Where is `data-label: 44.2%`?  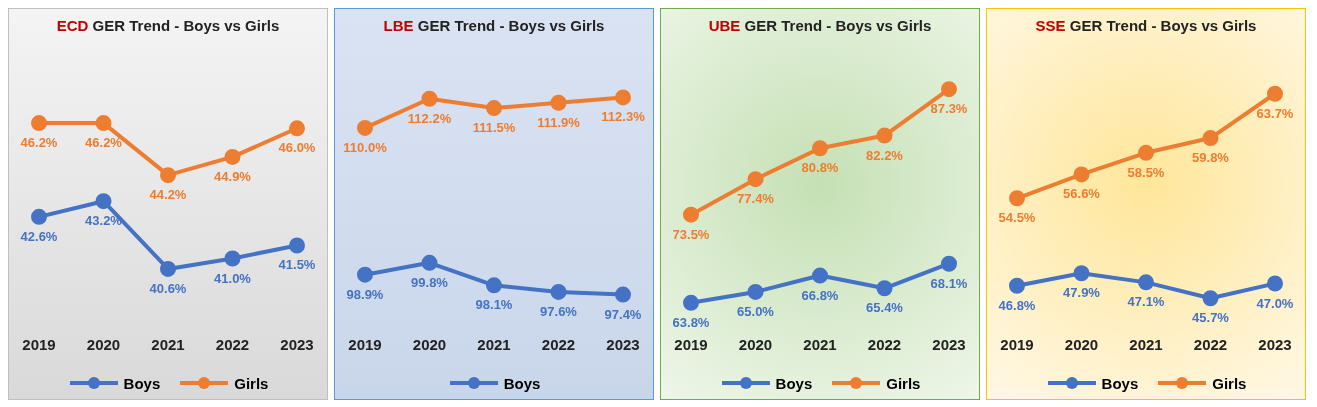 data-label: 44.2% is located at coordinates (168, 195).